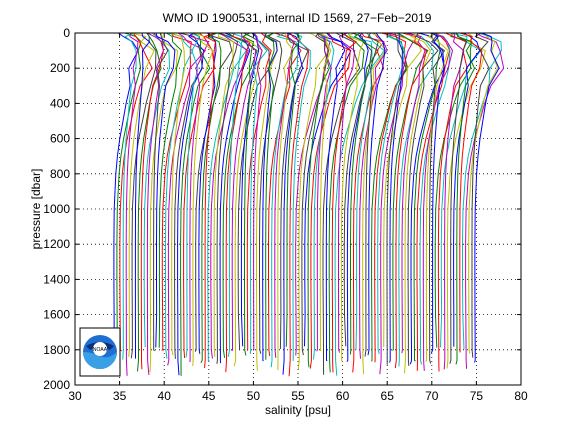 This screenshot has height=432, width=576. I want to click on x-axis-label: salinity [psu], so click(298, 410).